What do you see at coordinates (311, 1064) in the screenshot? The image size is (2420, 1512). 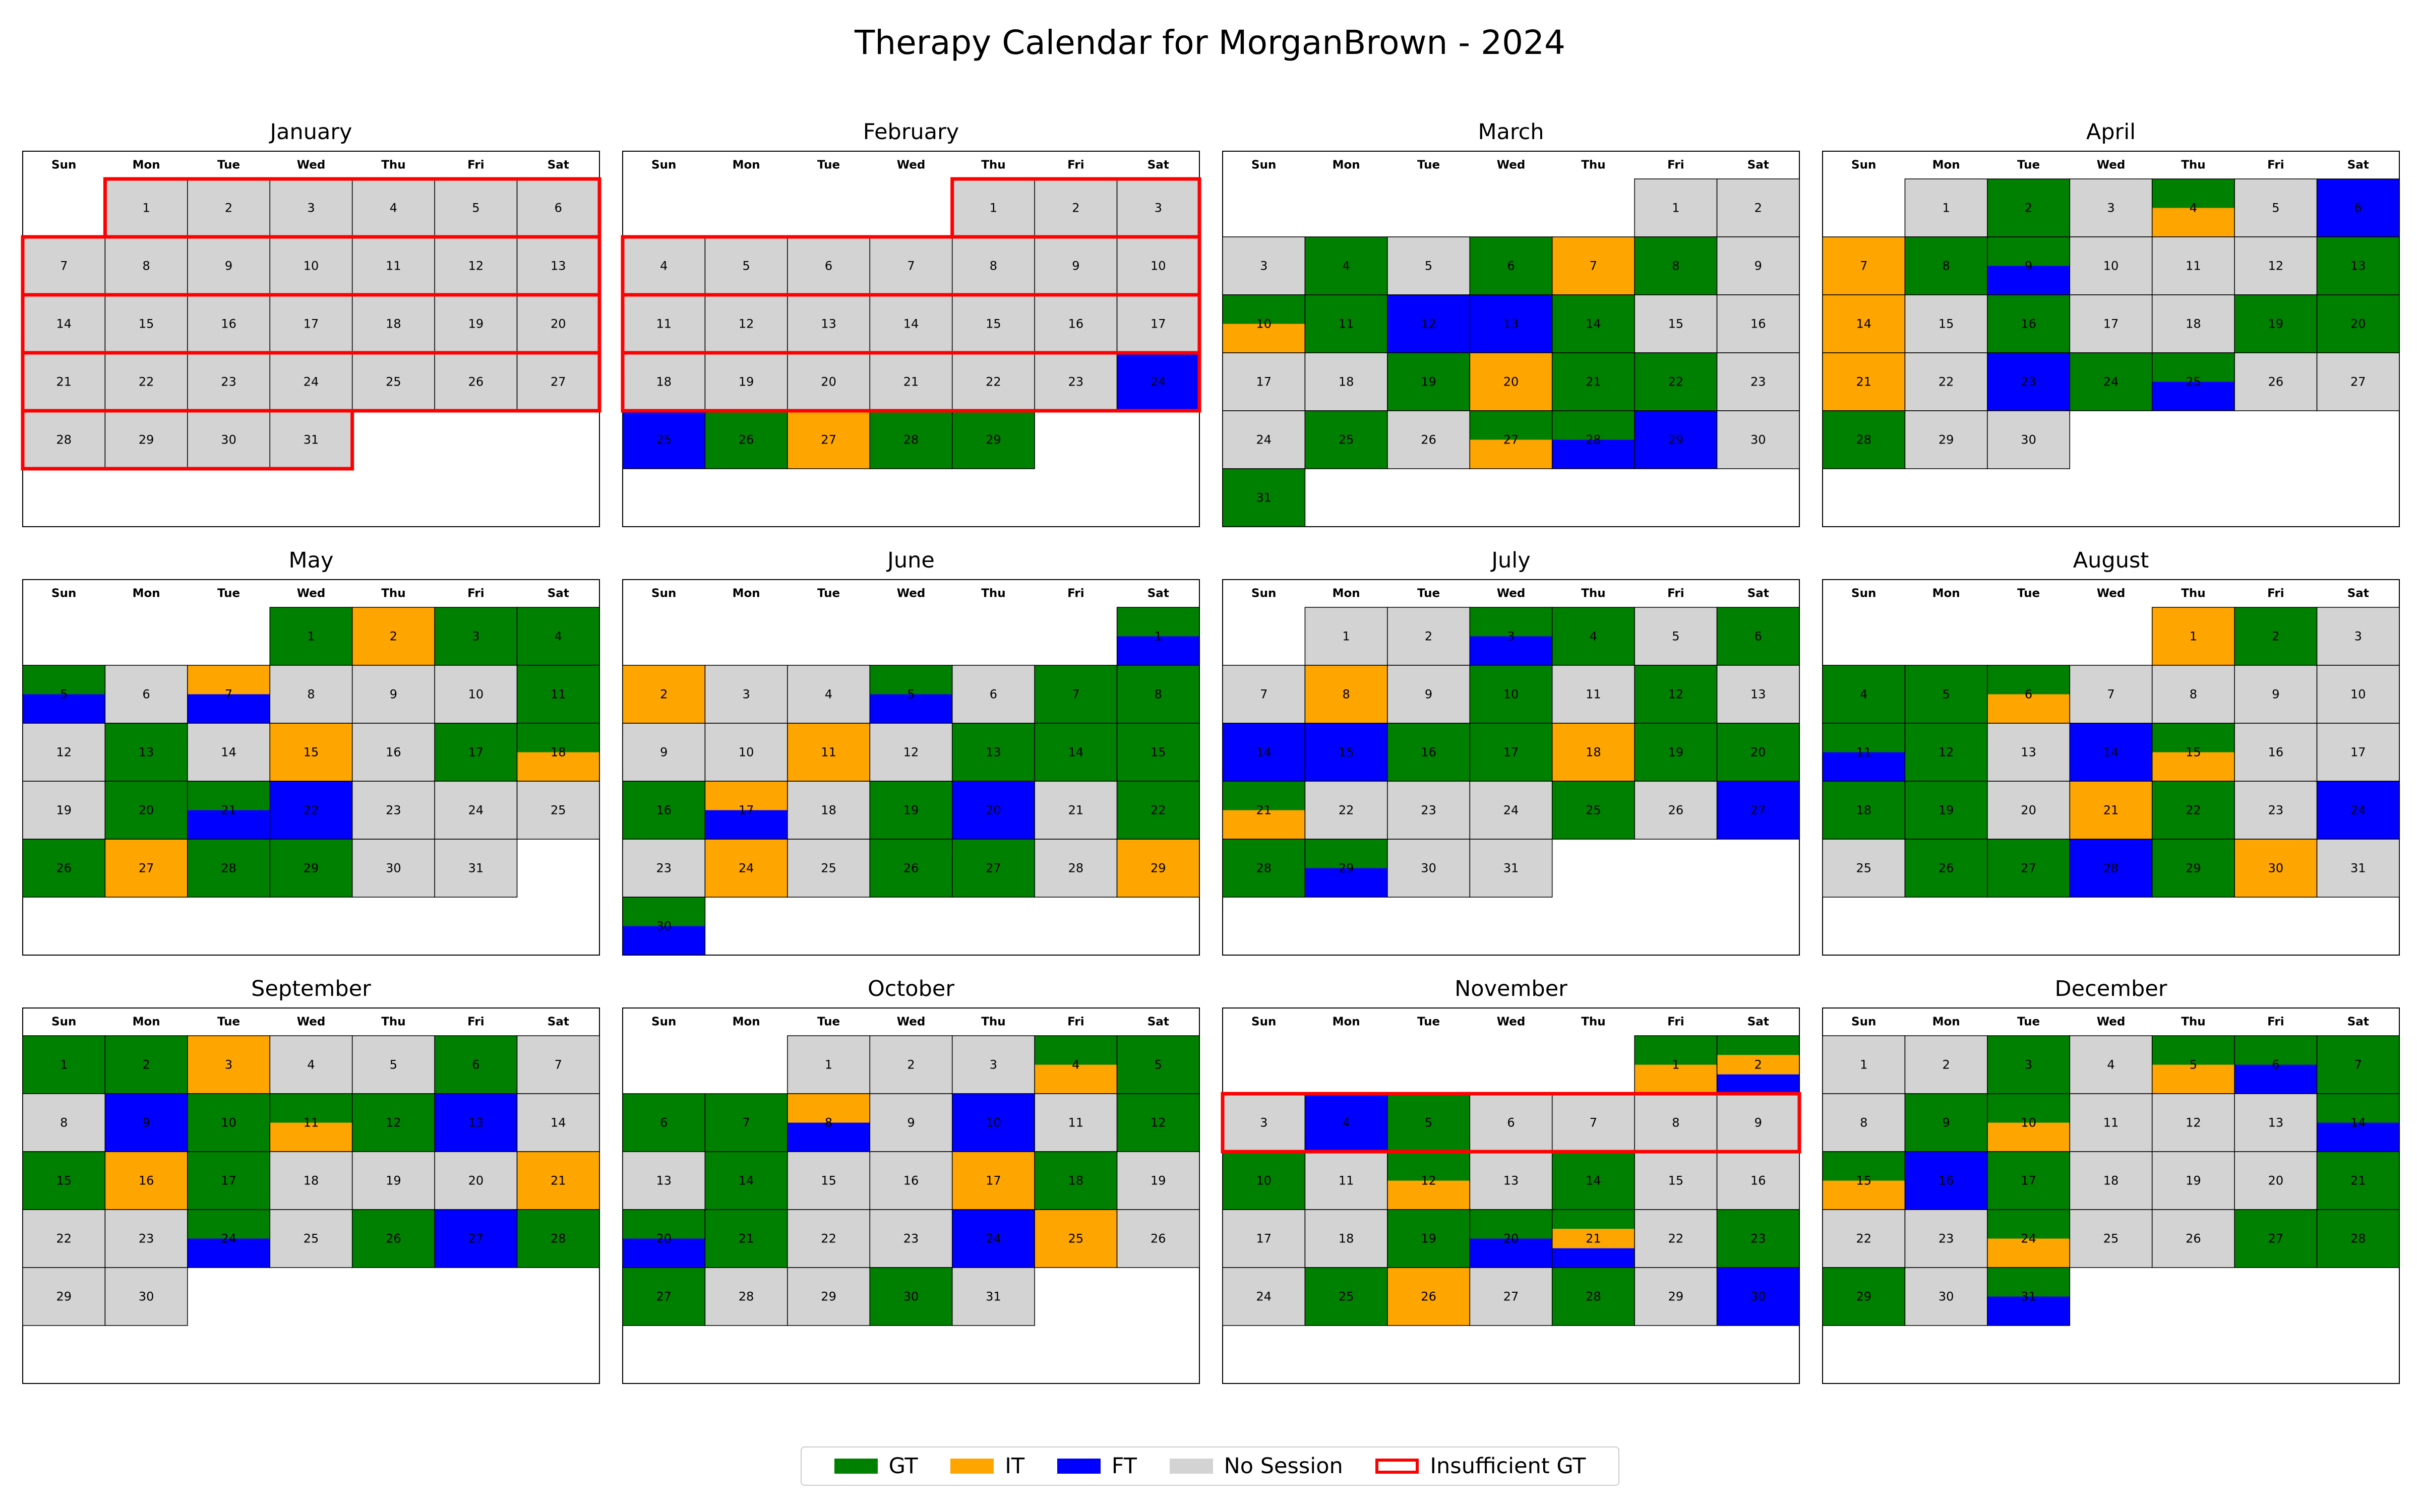 I see `day-cell: 4` at bounding box center [311, 1064].